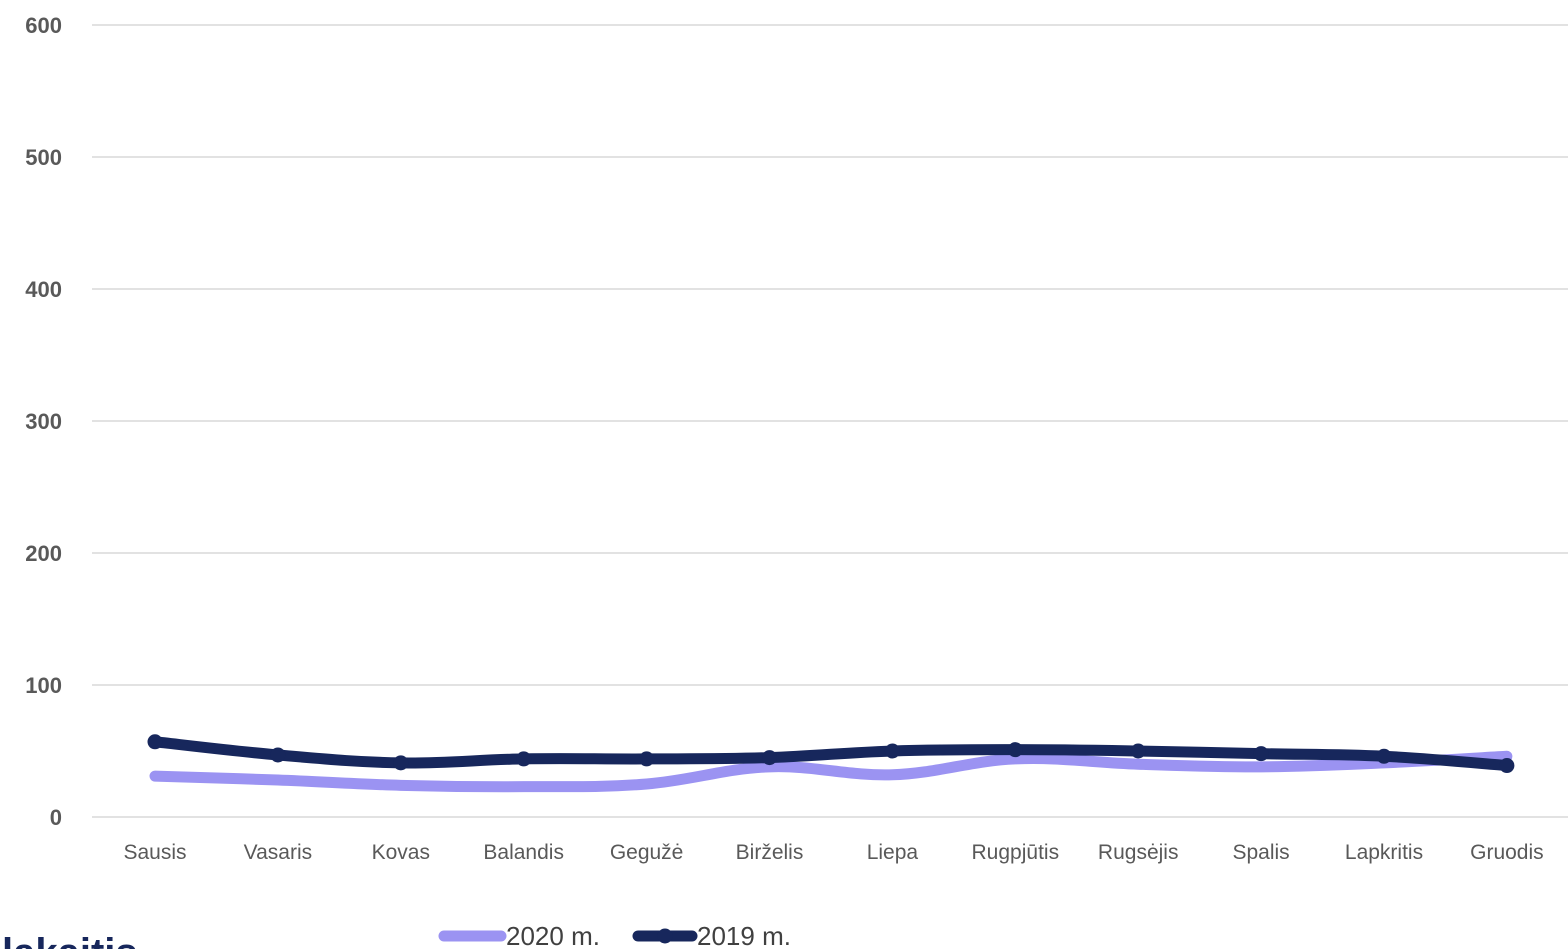 This screenshot has width=1568, height=949. Describe the element at coordinates (1384, 852) in the screenshot. I see `x-tick-label: Lapkritis` at that location.